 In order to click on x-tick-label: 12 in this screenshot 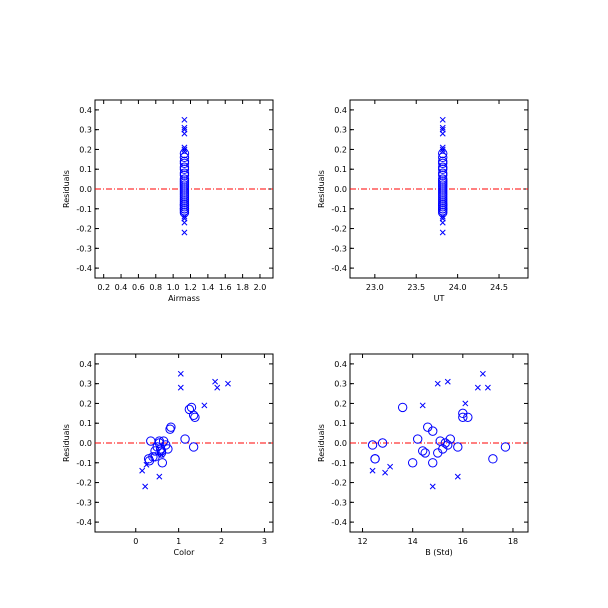, I will do `click(362, 541)`.